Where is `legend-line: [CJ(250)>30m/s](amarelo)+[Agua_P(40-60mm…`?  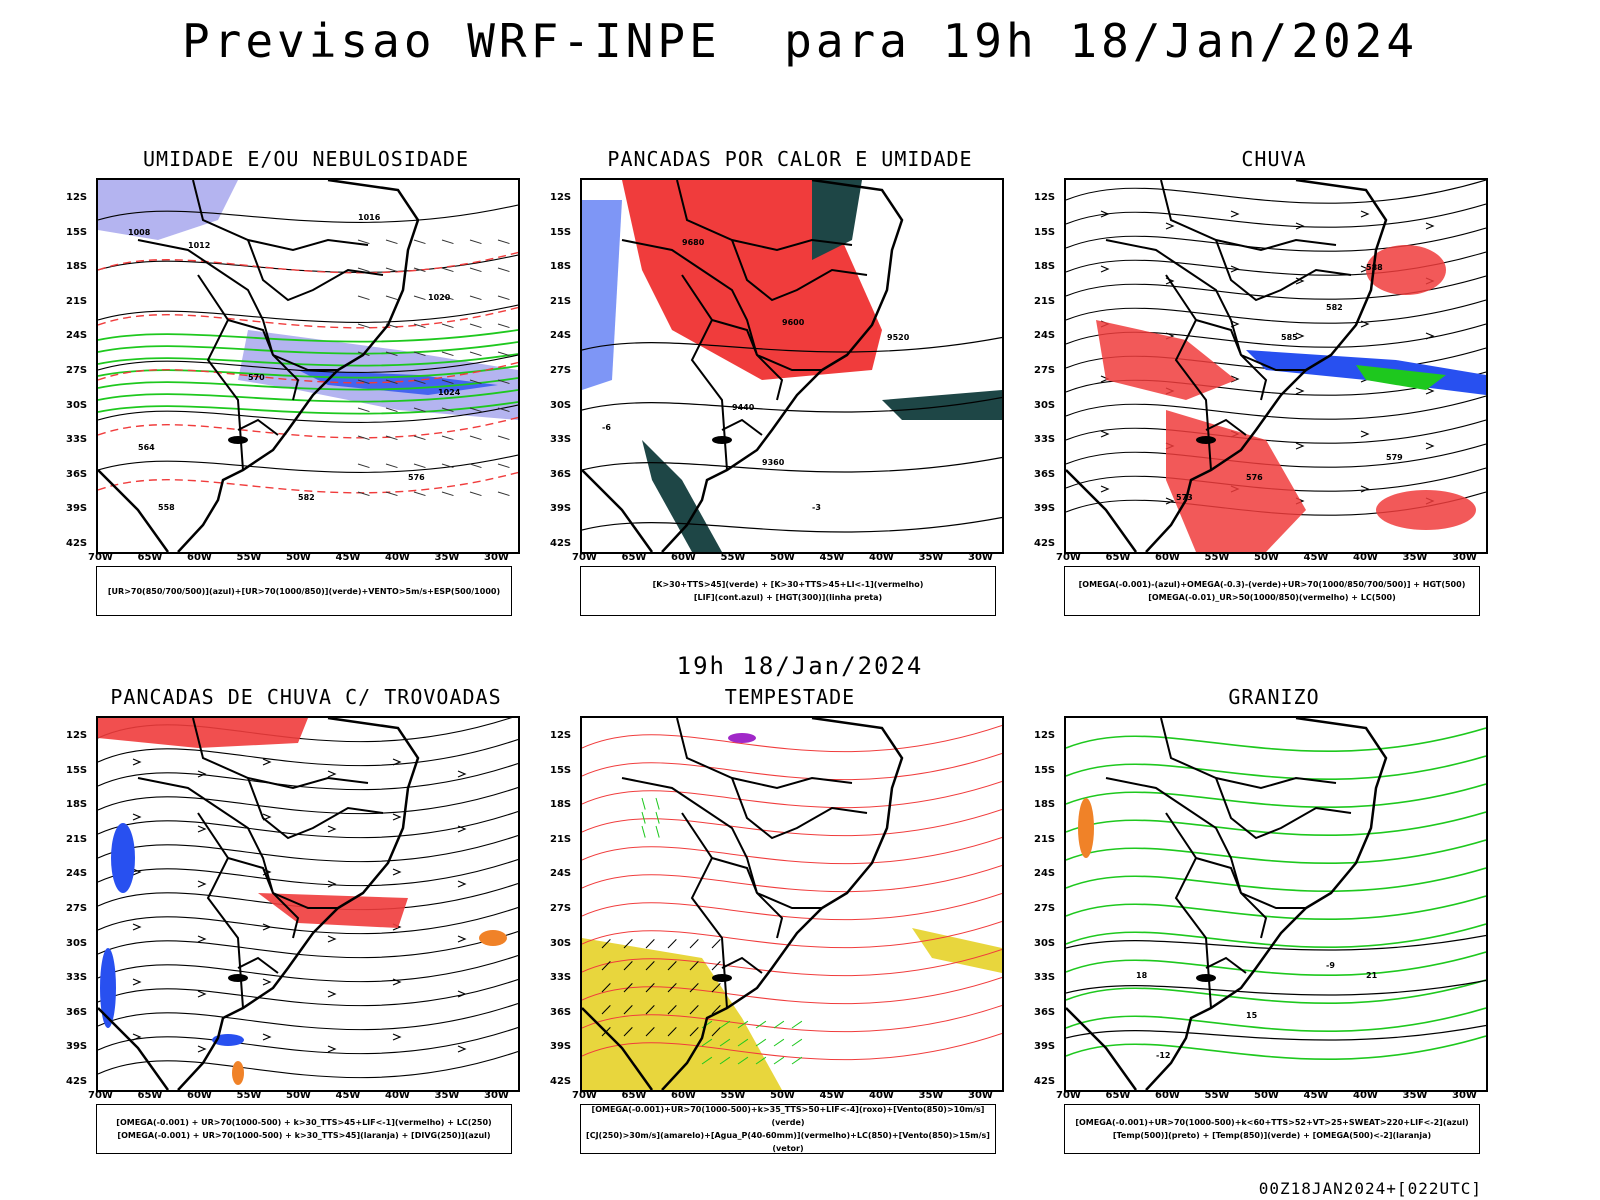 legend-line: [CJ(250)>30m/s](amarelo)+[Agua_P(40-60mm… is located at coordinates (788, 1142).